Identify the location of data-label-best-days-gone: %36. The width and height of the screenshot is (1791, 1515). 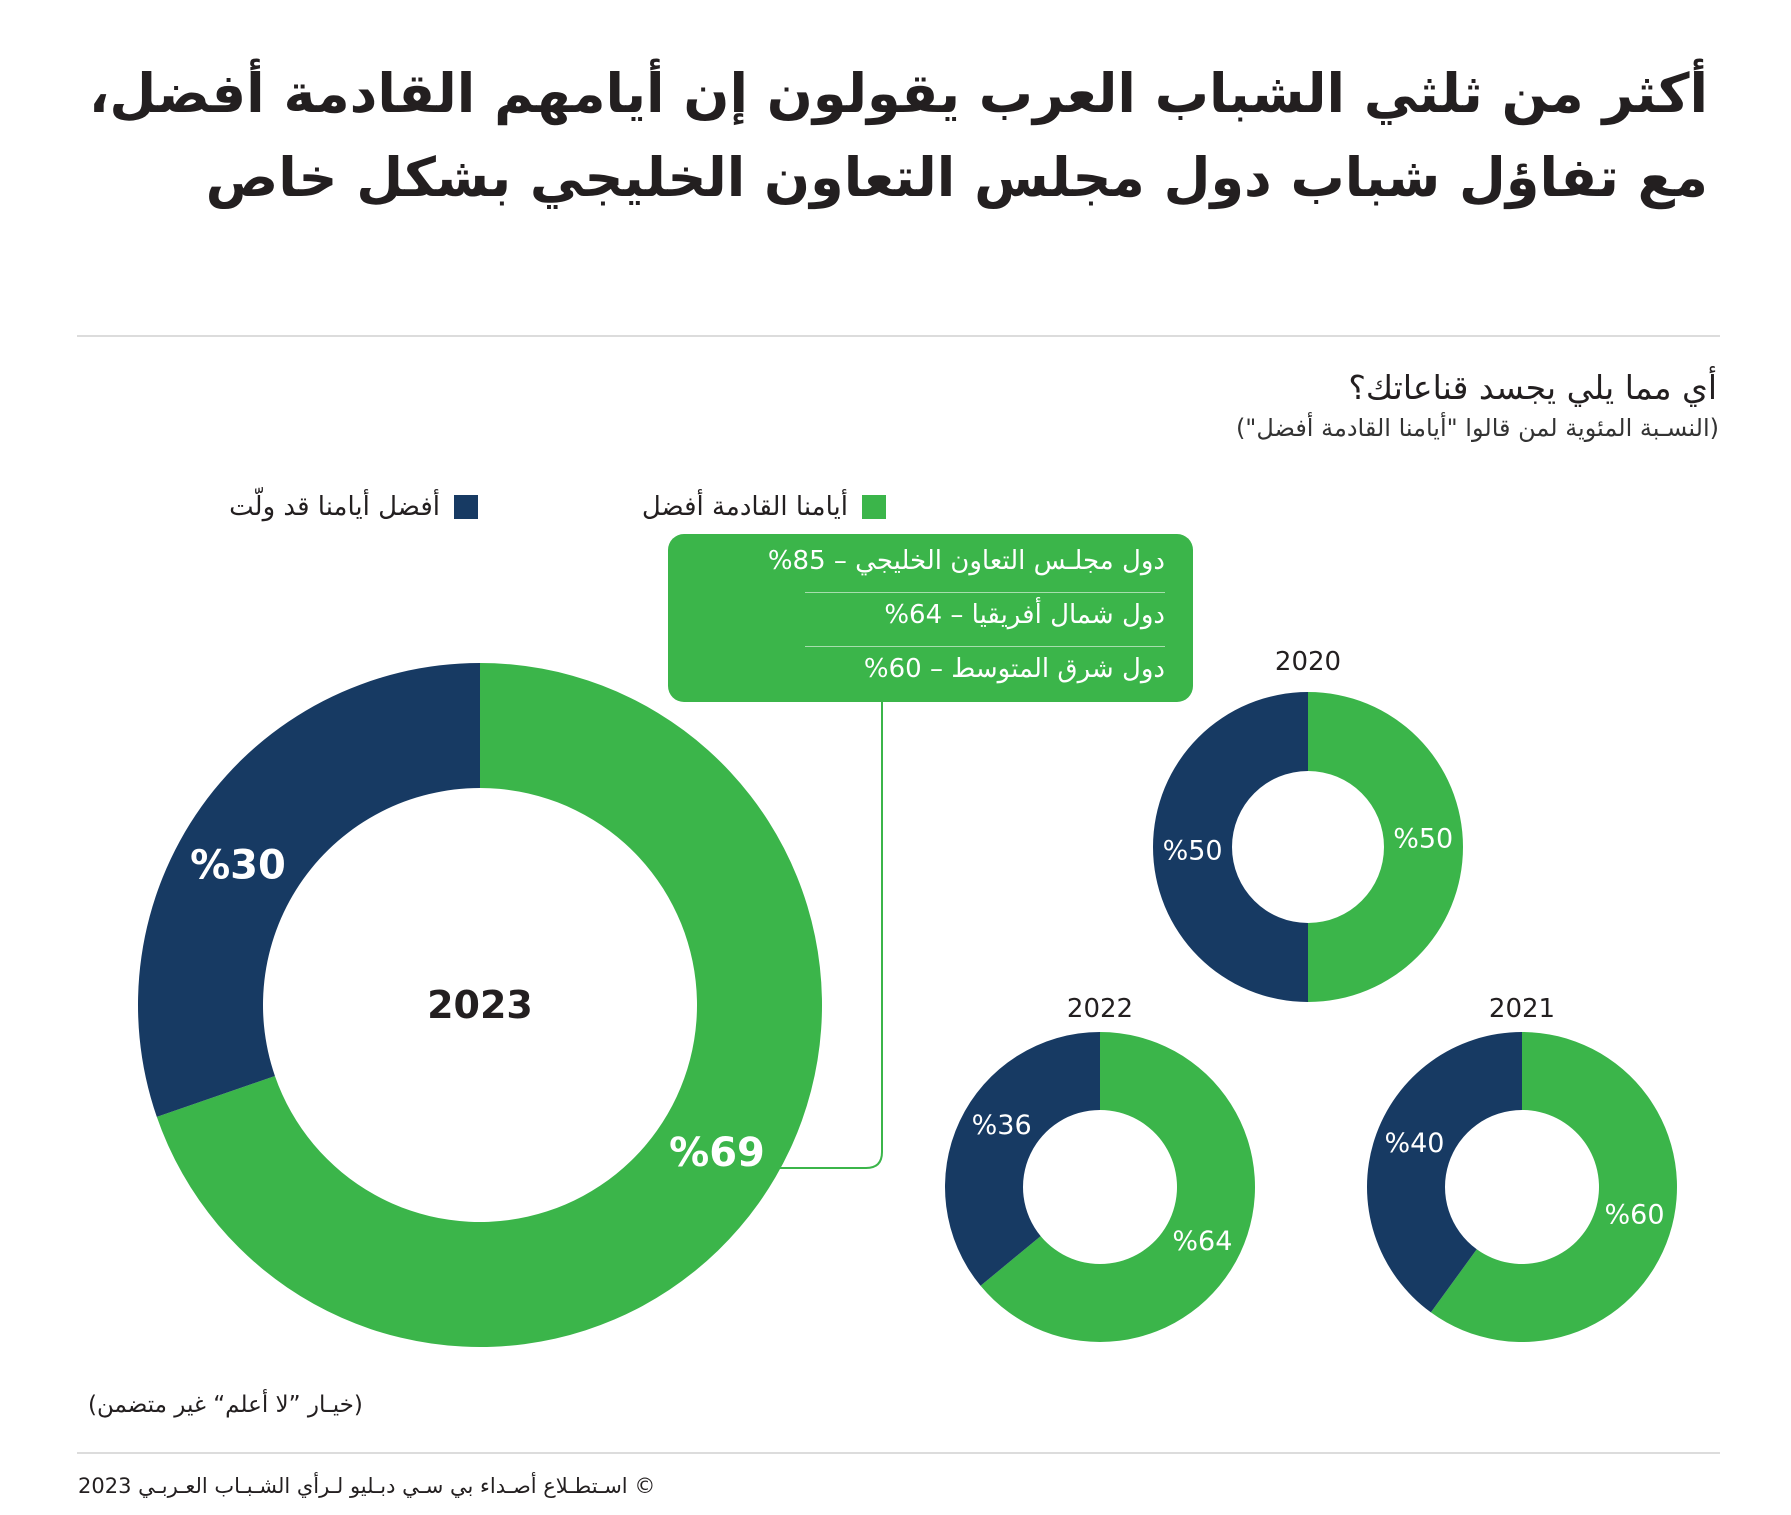
(1002, 1125).